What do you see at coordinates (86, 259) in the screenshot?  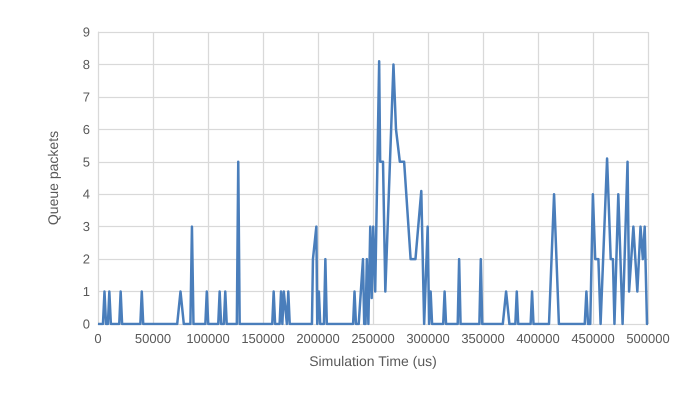 I see `y-tick-label: 2` at bounding box center [86, 259].